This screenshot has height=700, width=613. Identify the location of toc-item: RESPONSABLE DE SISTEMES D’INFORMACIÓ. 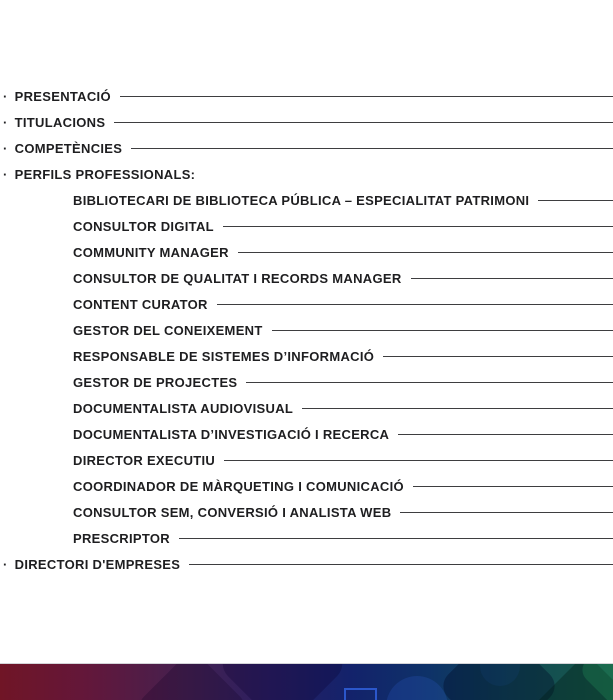
(306, 356).